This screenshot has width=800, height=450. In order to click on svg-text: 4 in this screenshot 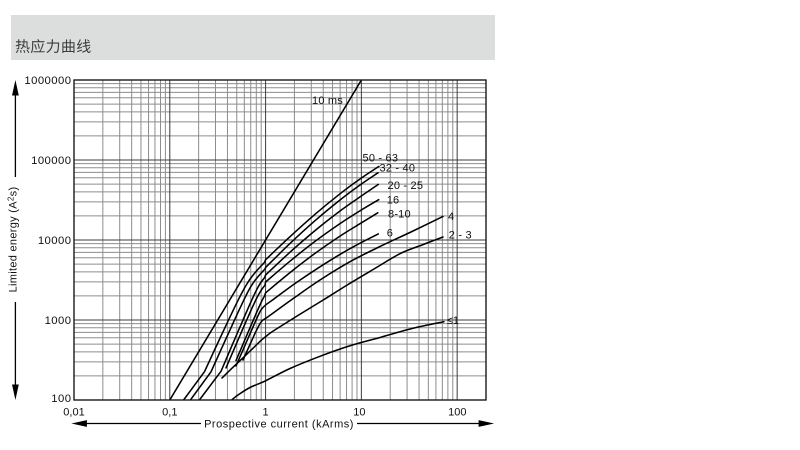, I will do `click(451, 217)`.